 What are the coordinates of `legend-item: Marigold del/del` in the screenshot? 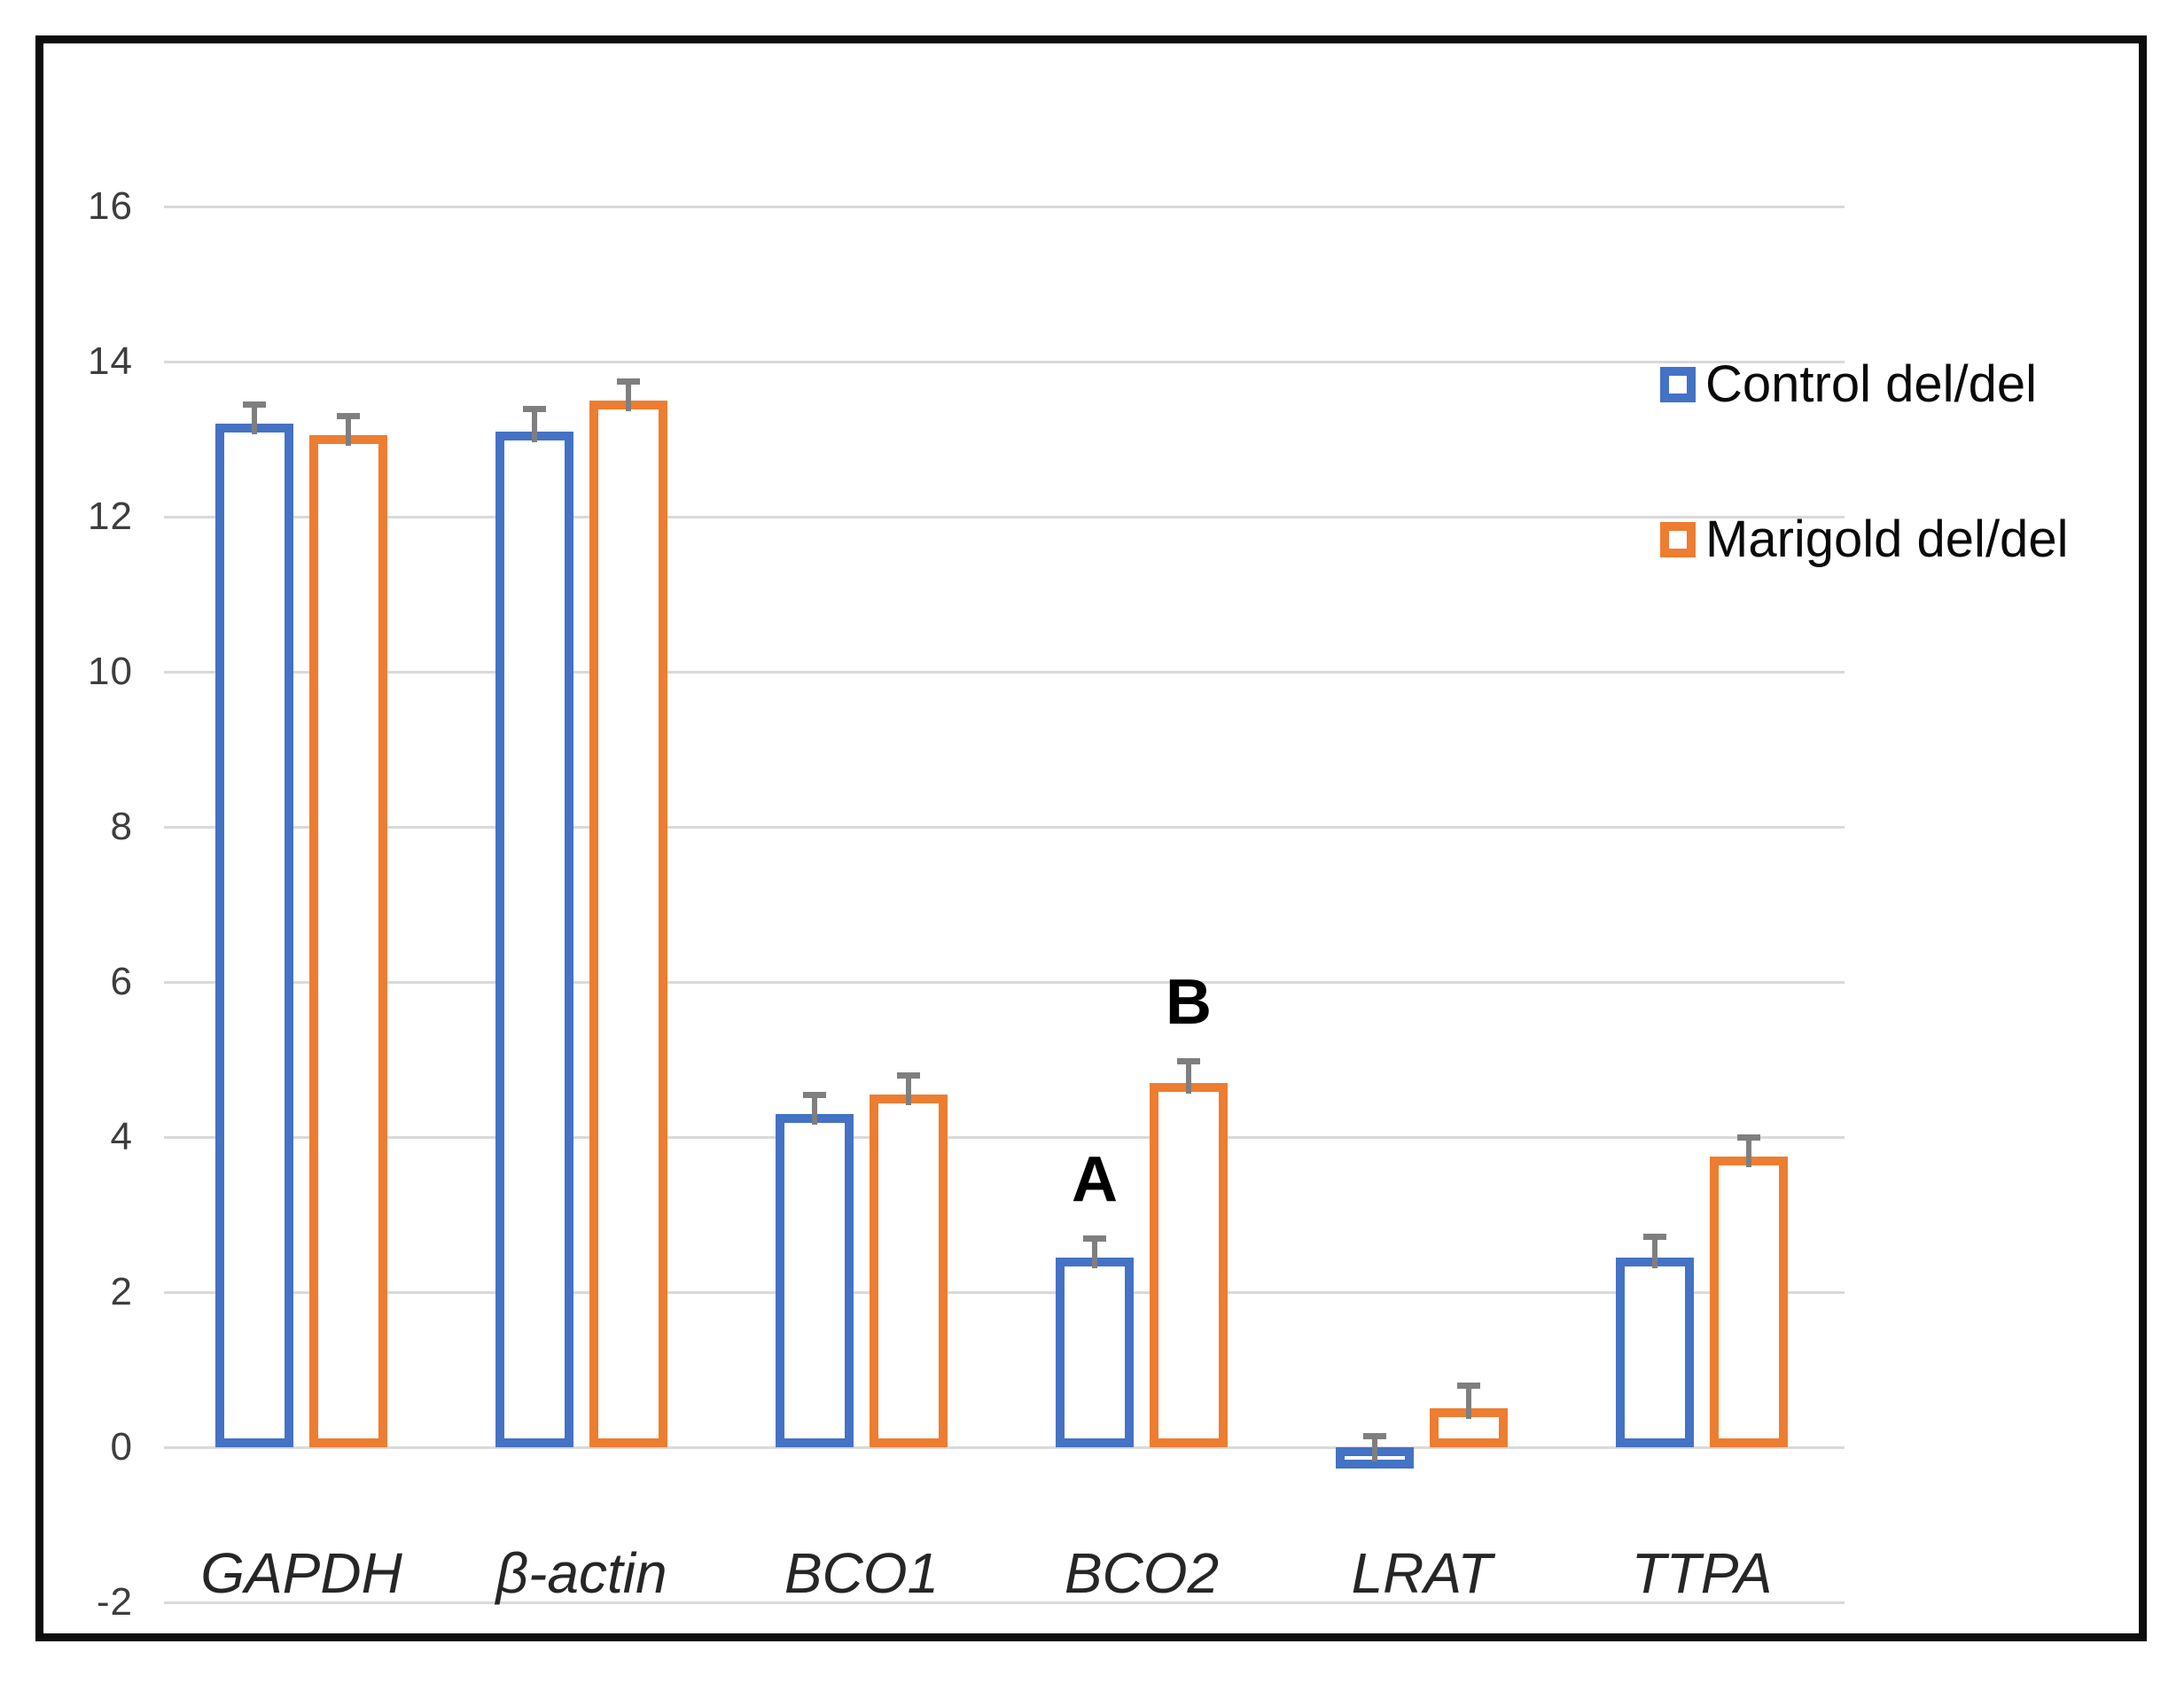 It's located at (1864, 539).